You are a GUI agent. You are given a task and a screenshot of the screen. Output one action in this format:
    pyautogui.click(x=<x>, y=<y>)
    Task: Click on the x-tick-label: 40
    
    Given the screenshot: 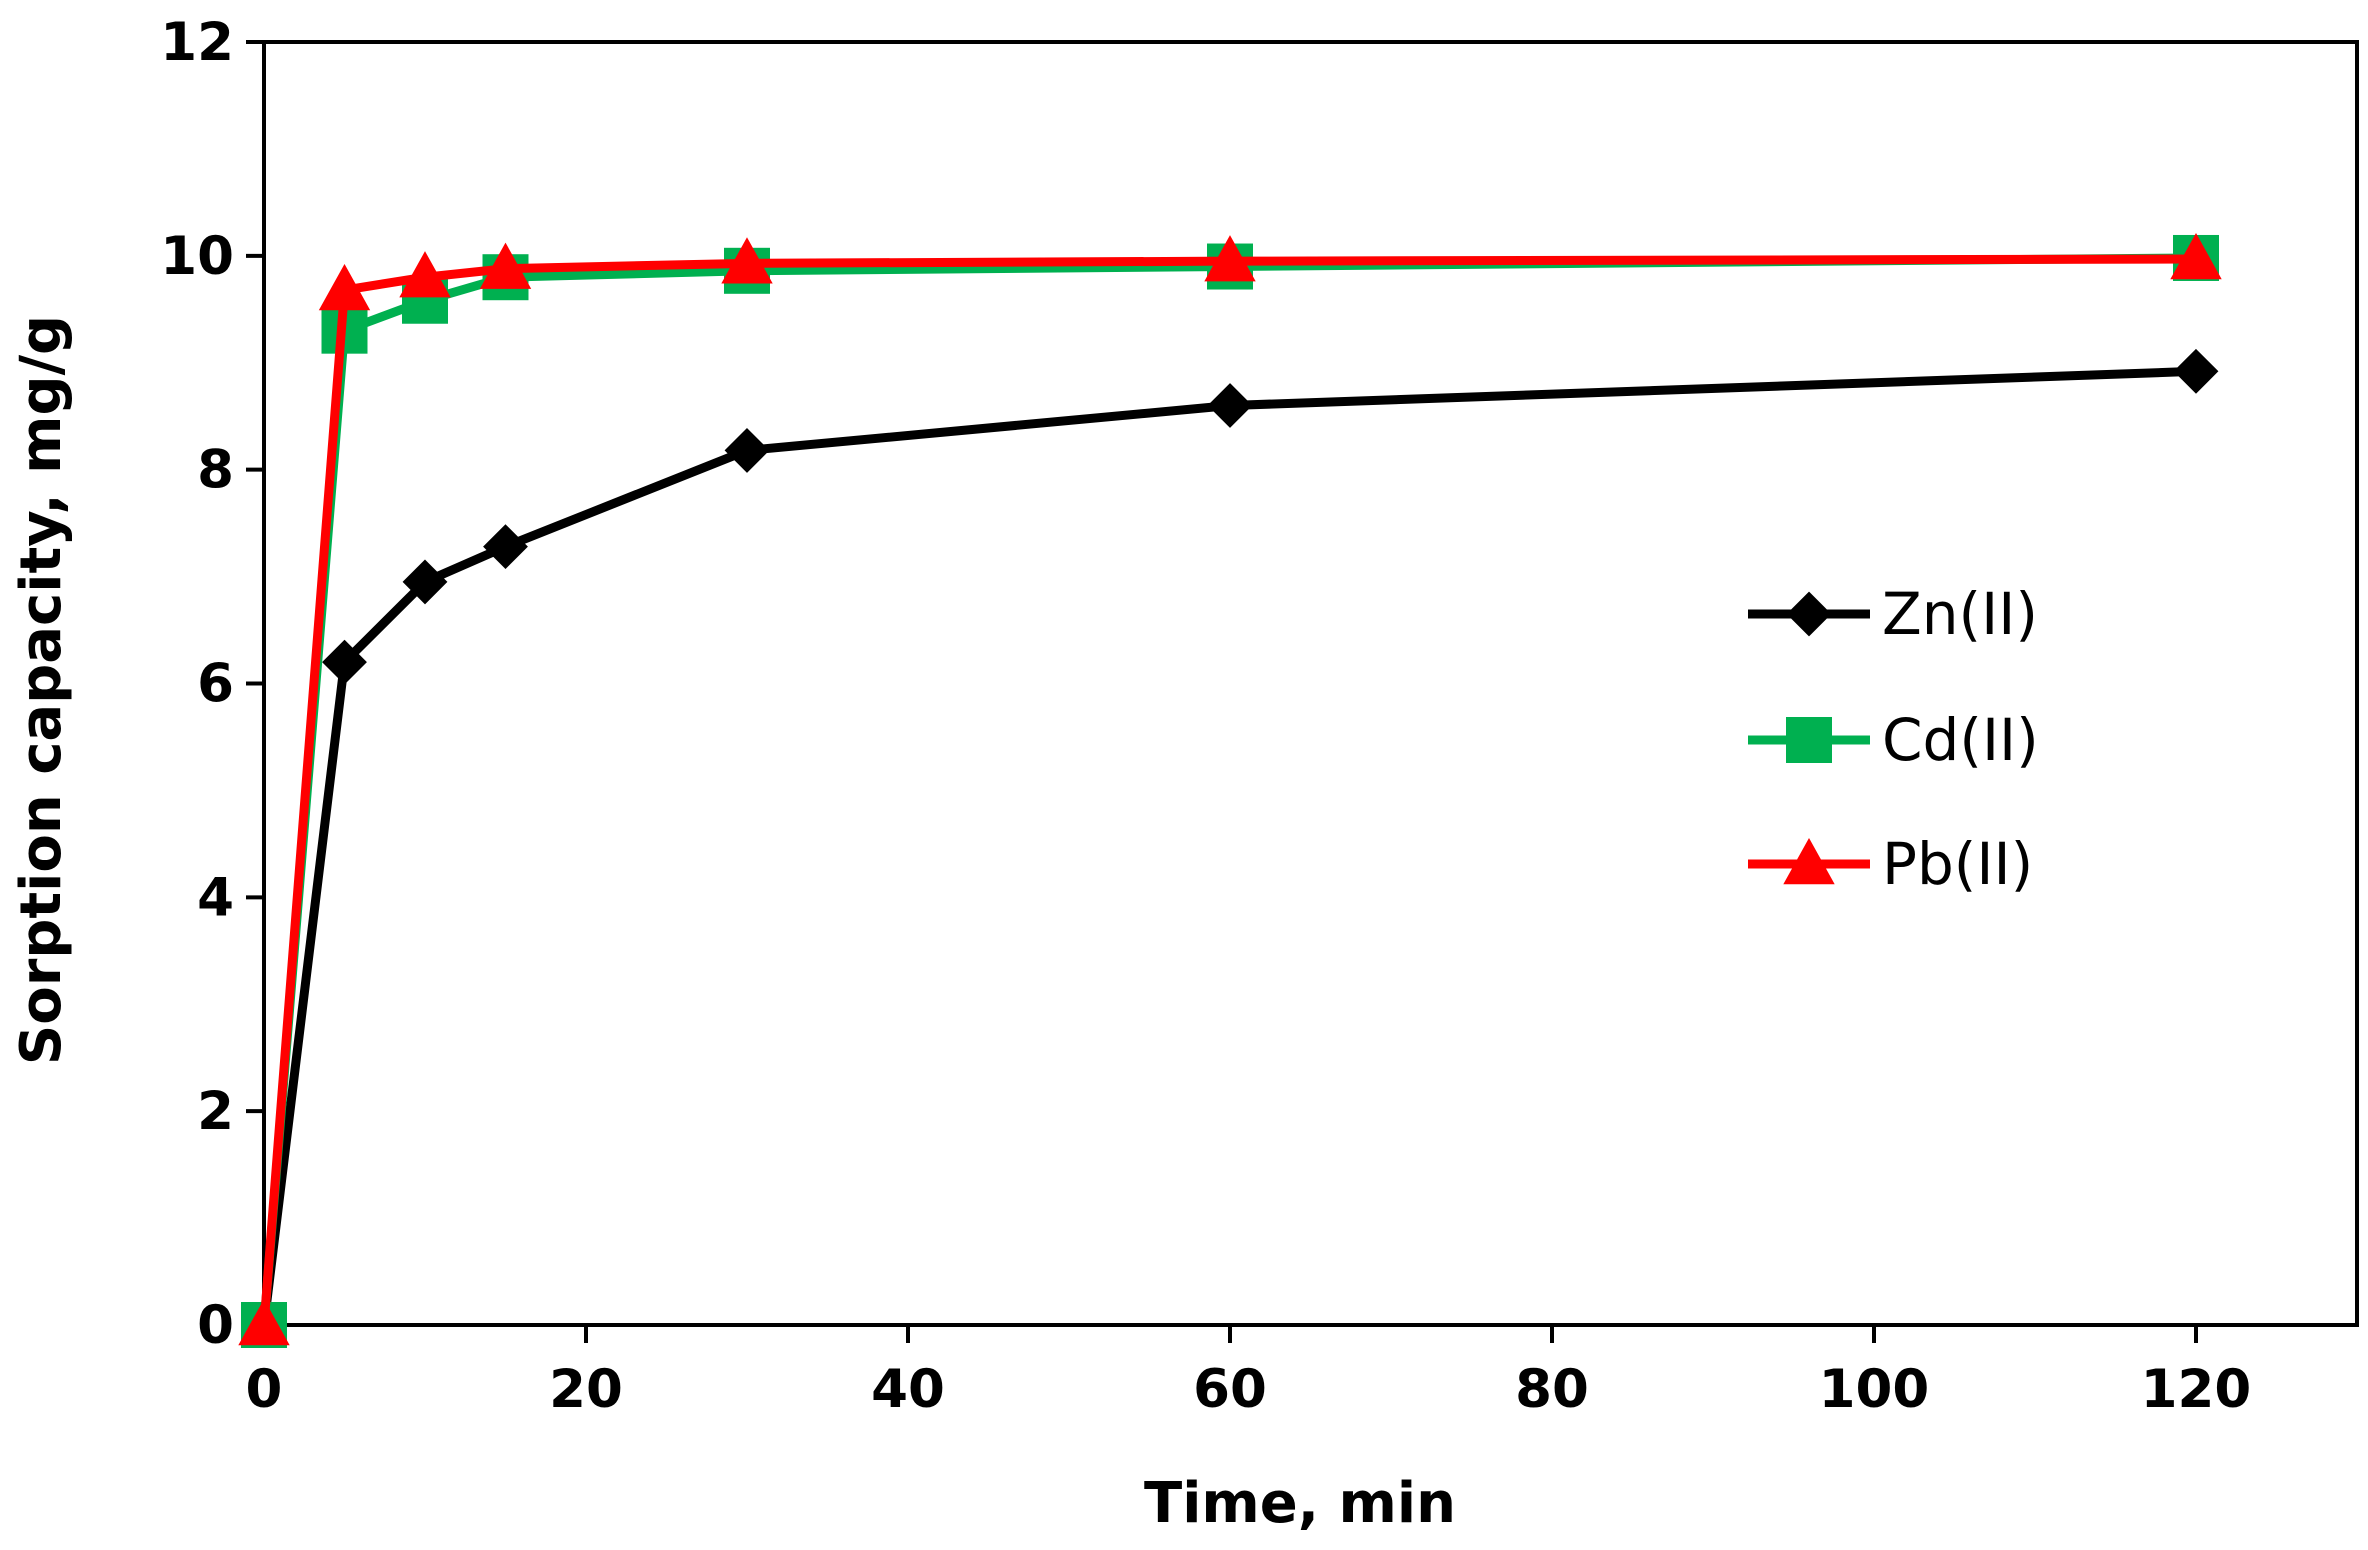 What is the action you would take?
    pyautogui.click(x=908, y=1389)
    